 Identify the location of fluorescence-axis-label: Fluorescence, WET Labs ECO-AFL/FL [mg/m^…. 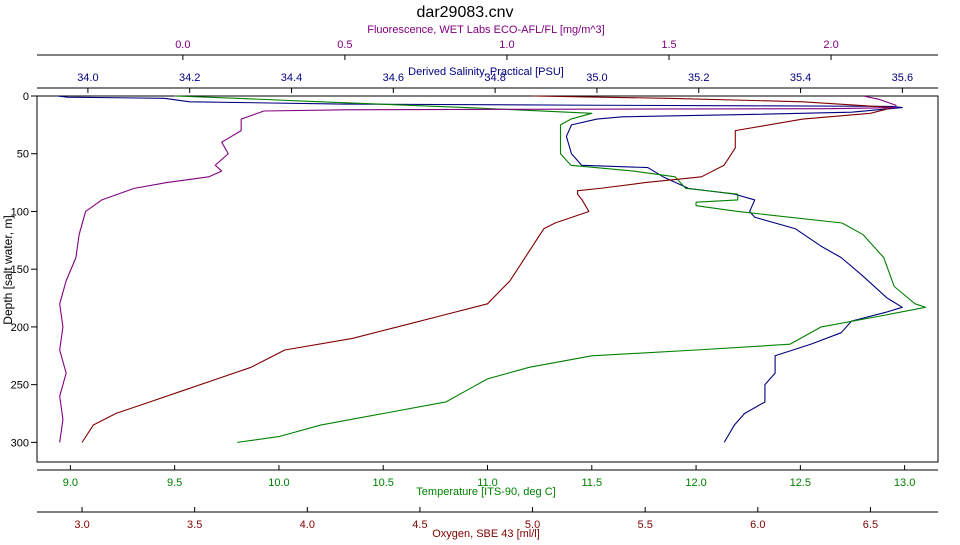
(485, 30).